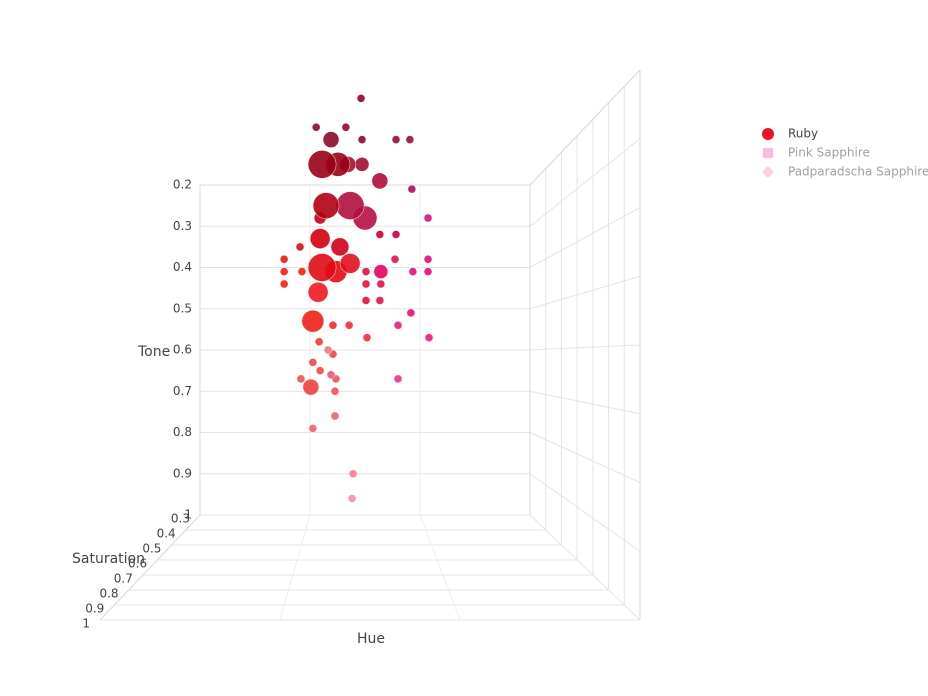  What do you see at coordinates (153, 352) in the screenshot?
I see `z-axis-title: Tone` at bounding box center [153, 352].